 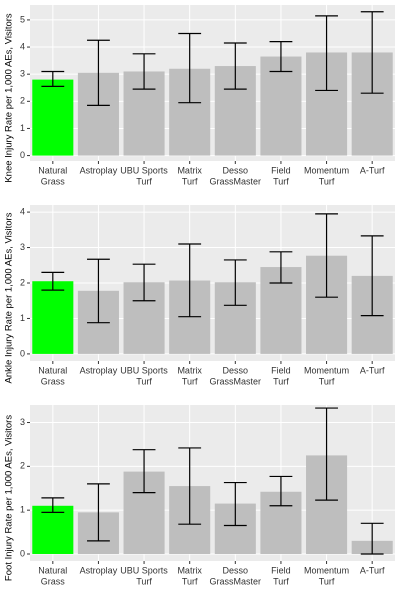 I want to click on y-axis-label: Foot Injury Rate per 1,000 AEs, Visitors, so click(x=9, y=498).